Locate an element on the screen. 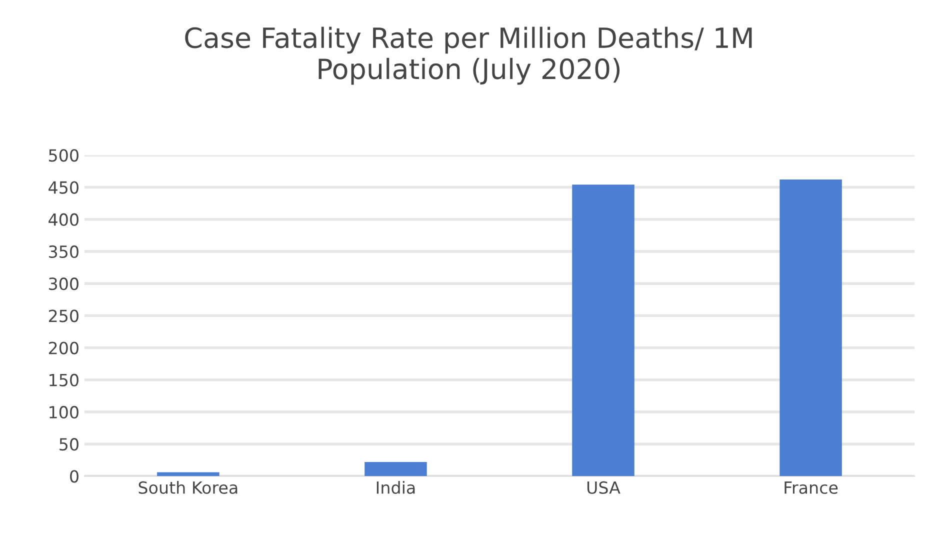 This screenshot has height=535, width=938. chart-title: Case Fatality Rate per Million Deaths/ 1M Population (July 2020) is located at coordinates (468, 55).